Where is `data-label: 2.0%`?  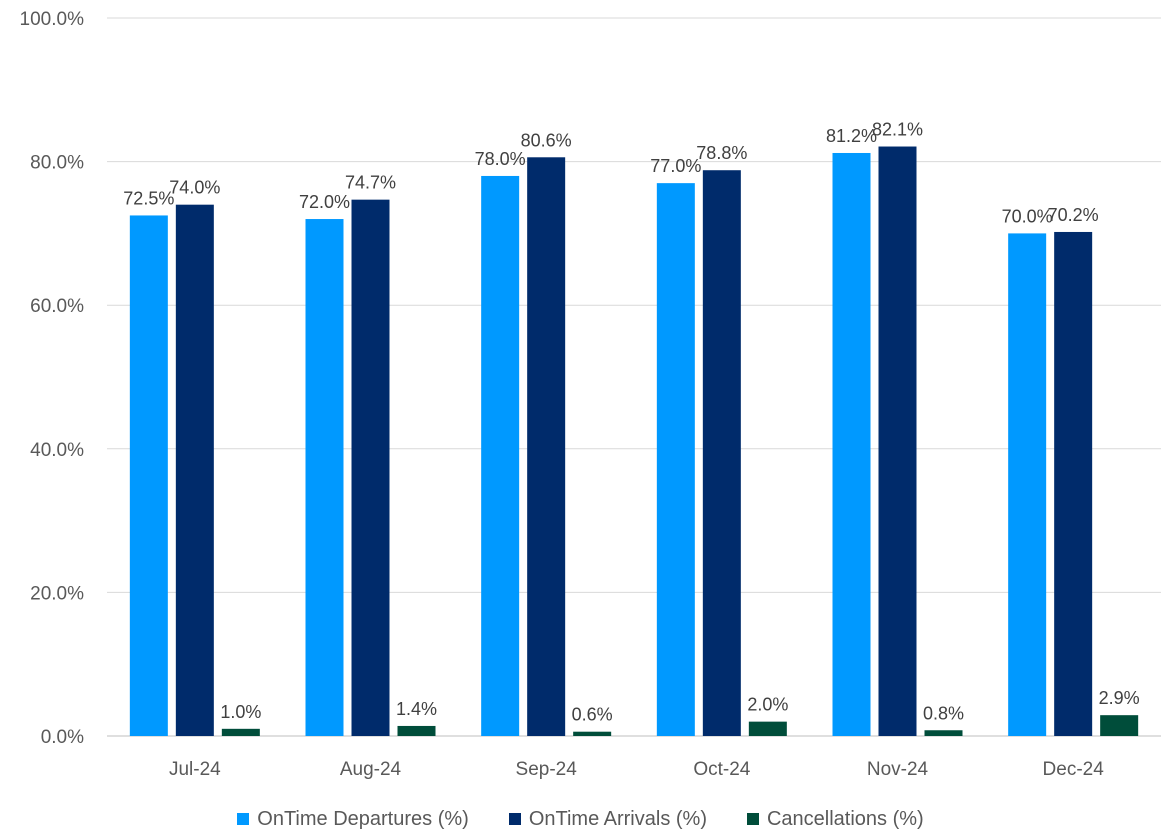
data-label: 2.0% is located at coordinates (767, 705).